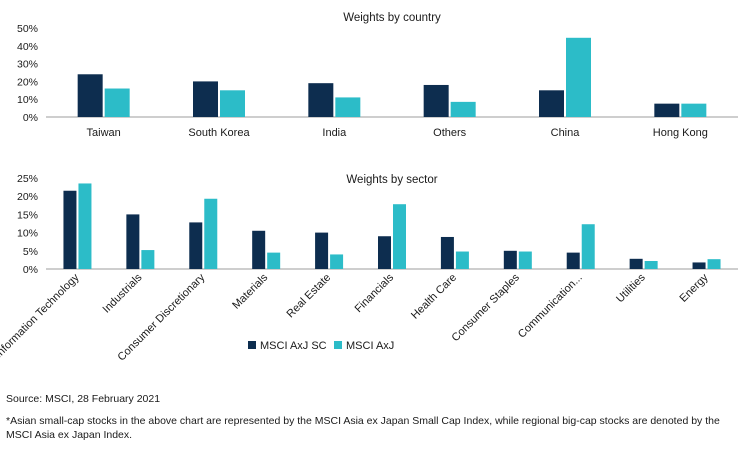 The image size is (750, 456). What do you see at coordinates (434, 297) in the screenshot?
I see `x-tick-label: Health Care` at bounding box center [434, 297].